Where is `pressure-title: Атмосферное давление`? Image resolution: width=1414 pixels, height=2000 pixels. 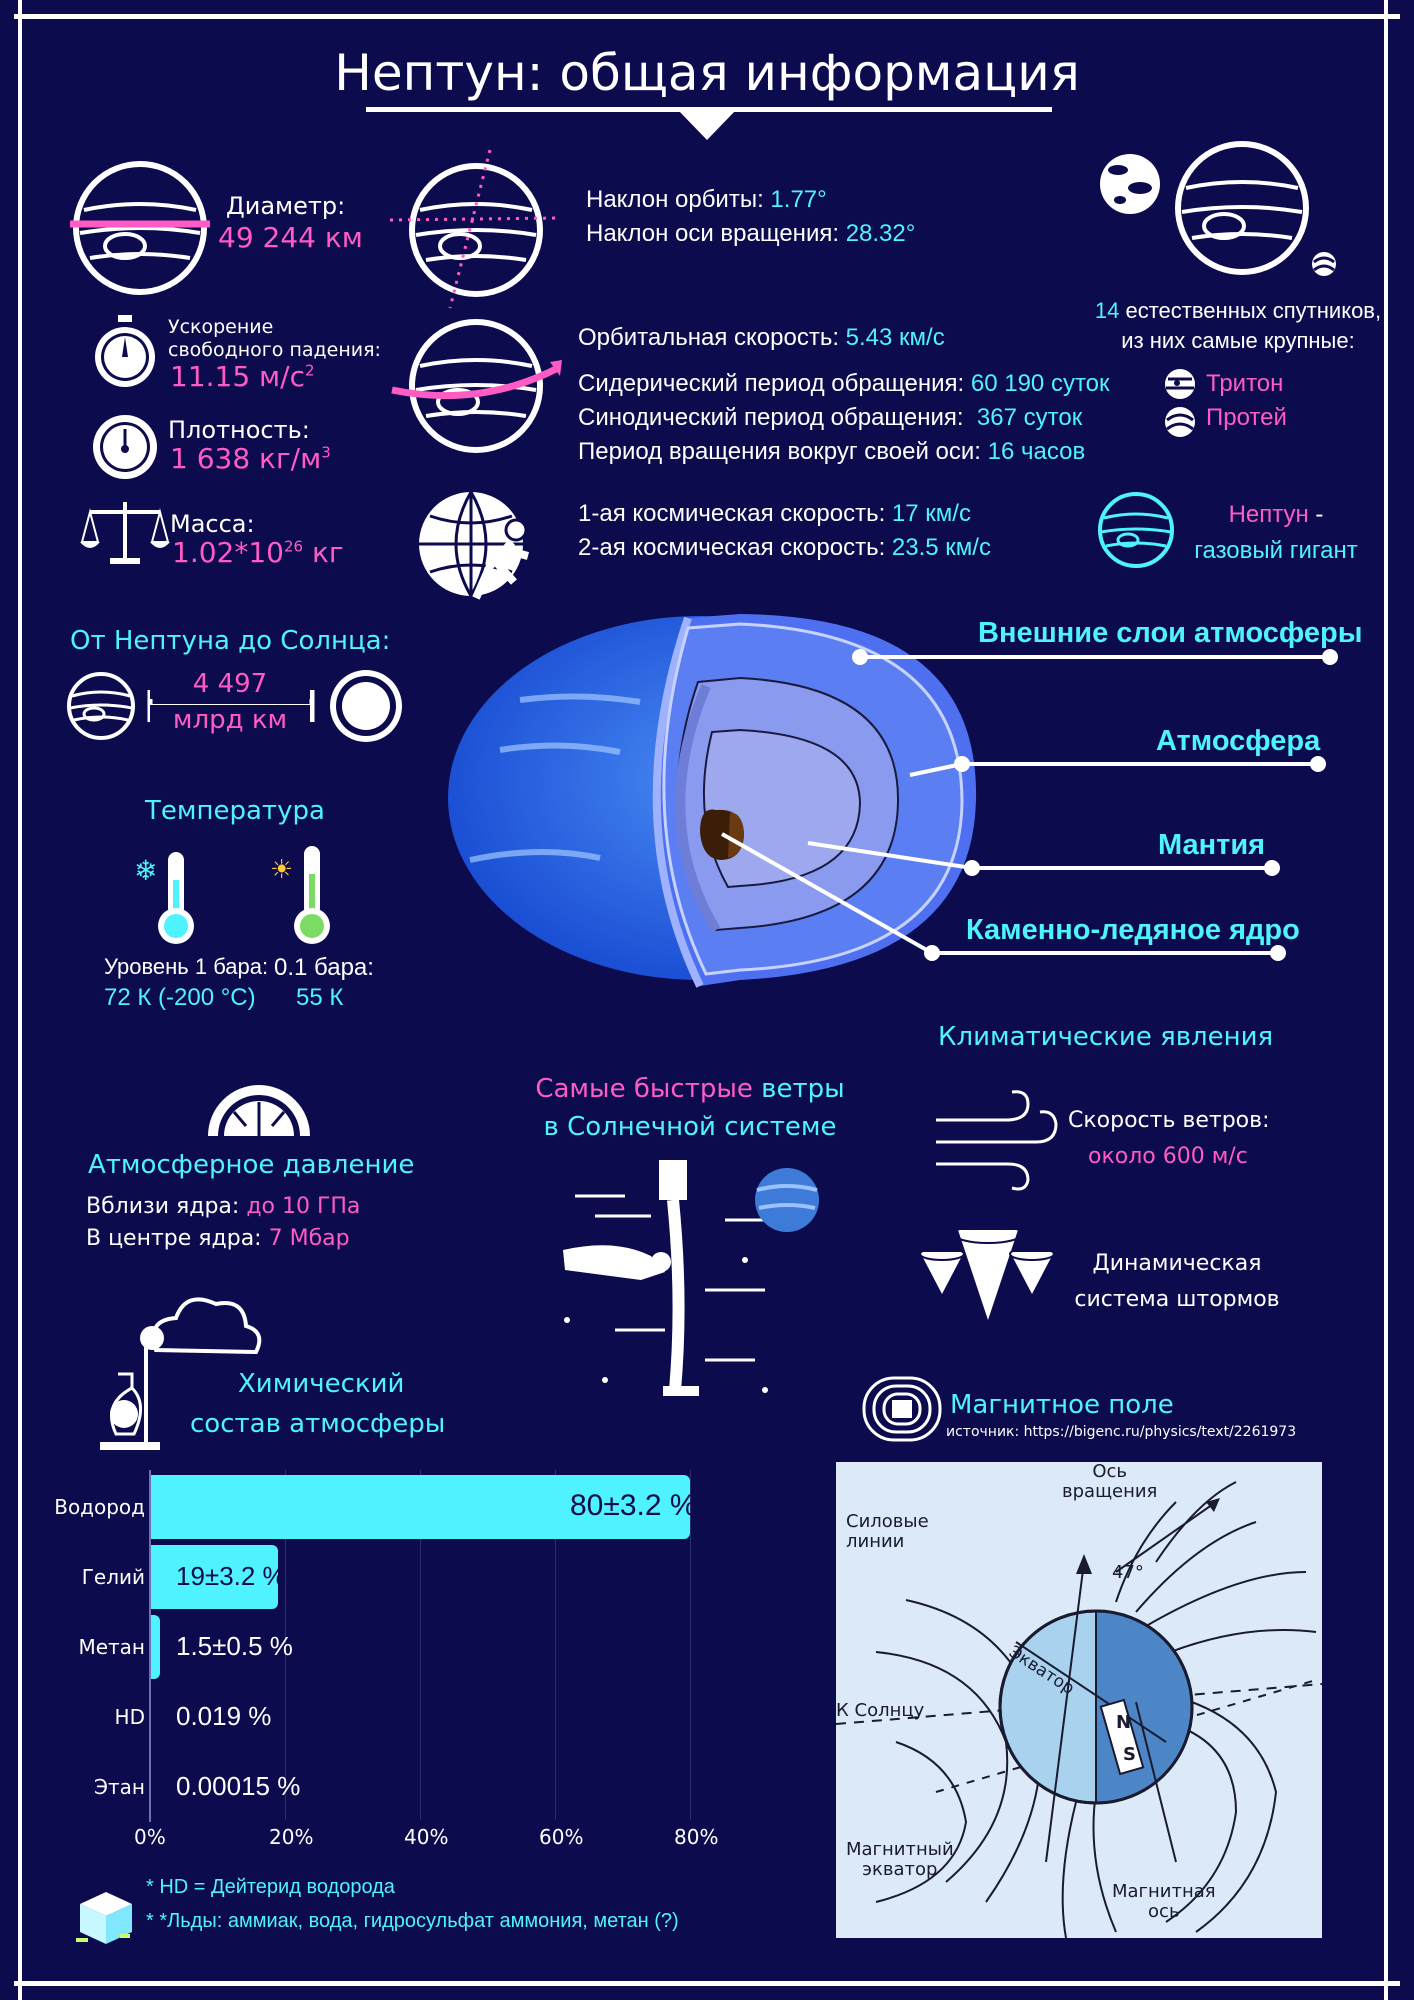
pressure-title: Атмосферное давление is located at coordinates (251, 1165).